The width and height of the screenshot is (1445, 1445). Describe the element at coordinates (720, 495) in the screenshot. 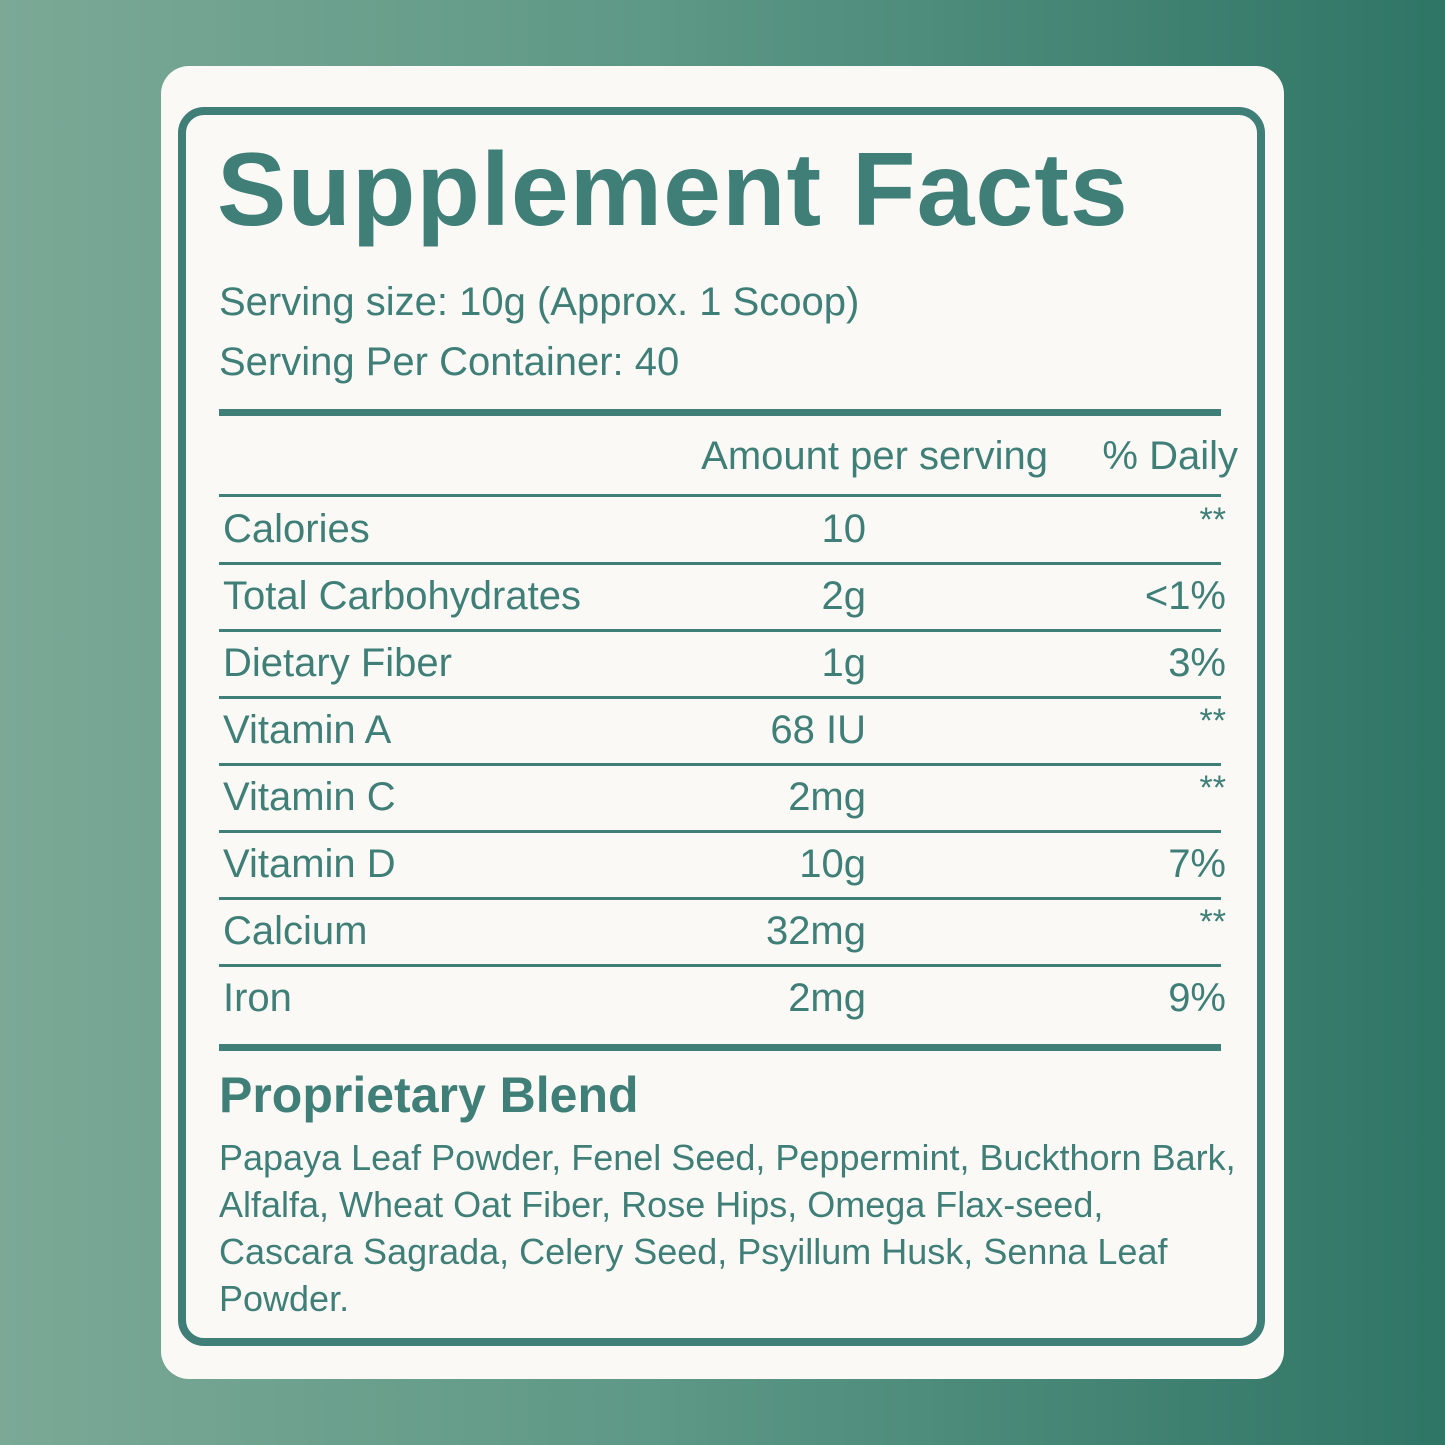

I see `column-header-divider` at that location.